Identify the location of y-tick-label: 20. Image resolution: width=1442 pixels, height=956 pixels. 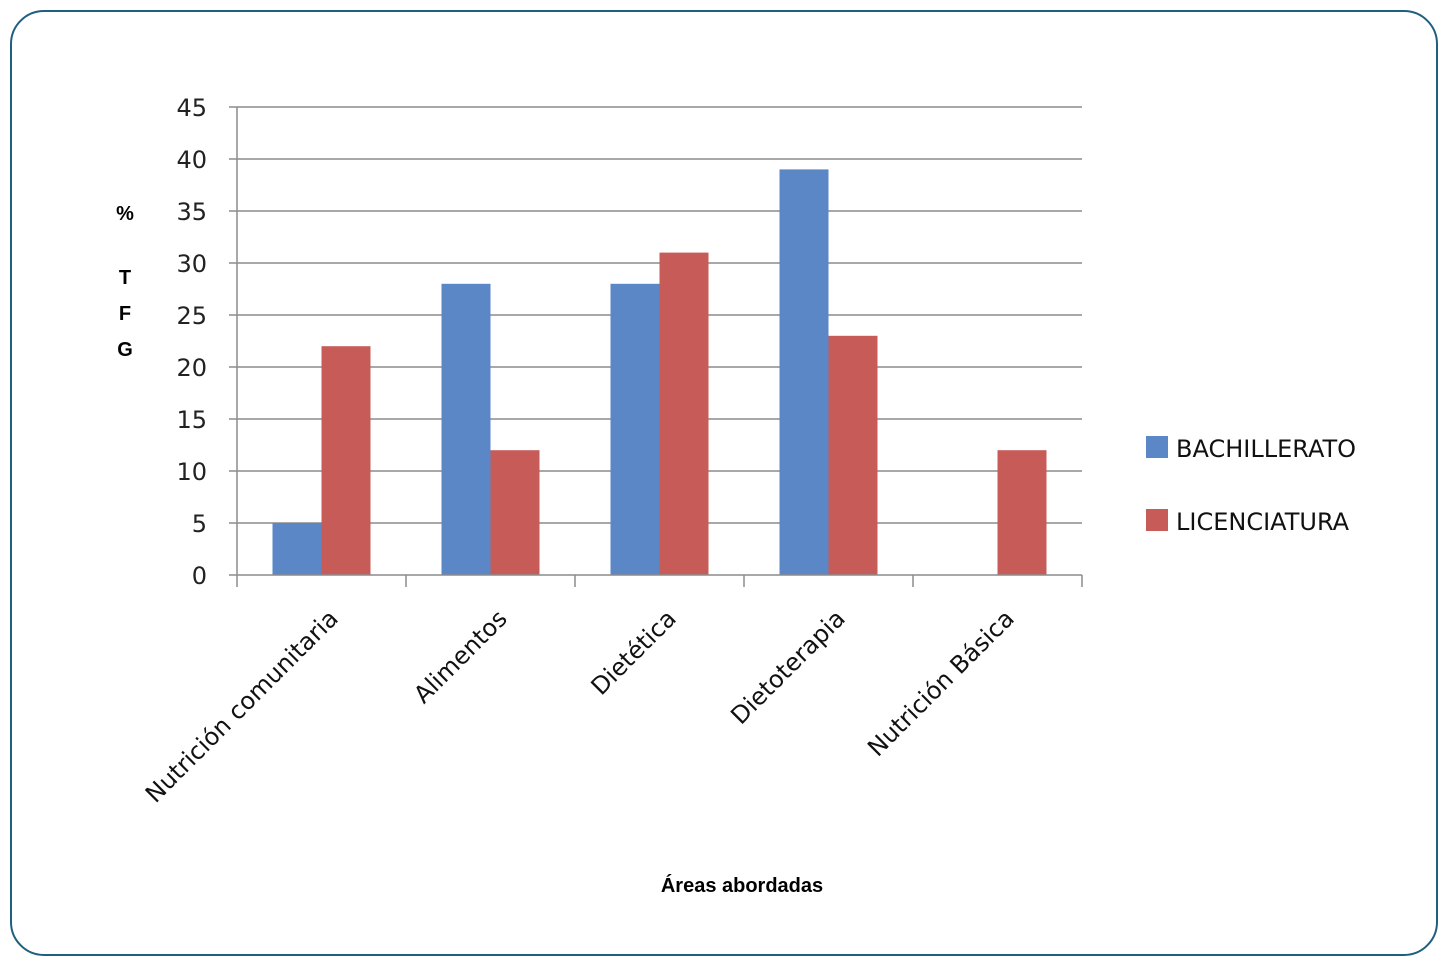
(191, 368).